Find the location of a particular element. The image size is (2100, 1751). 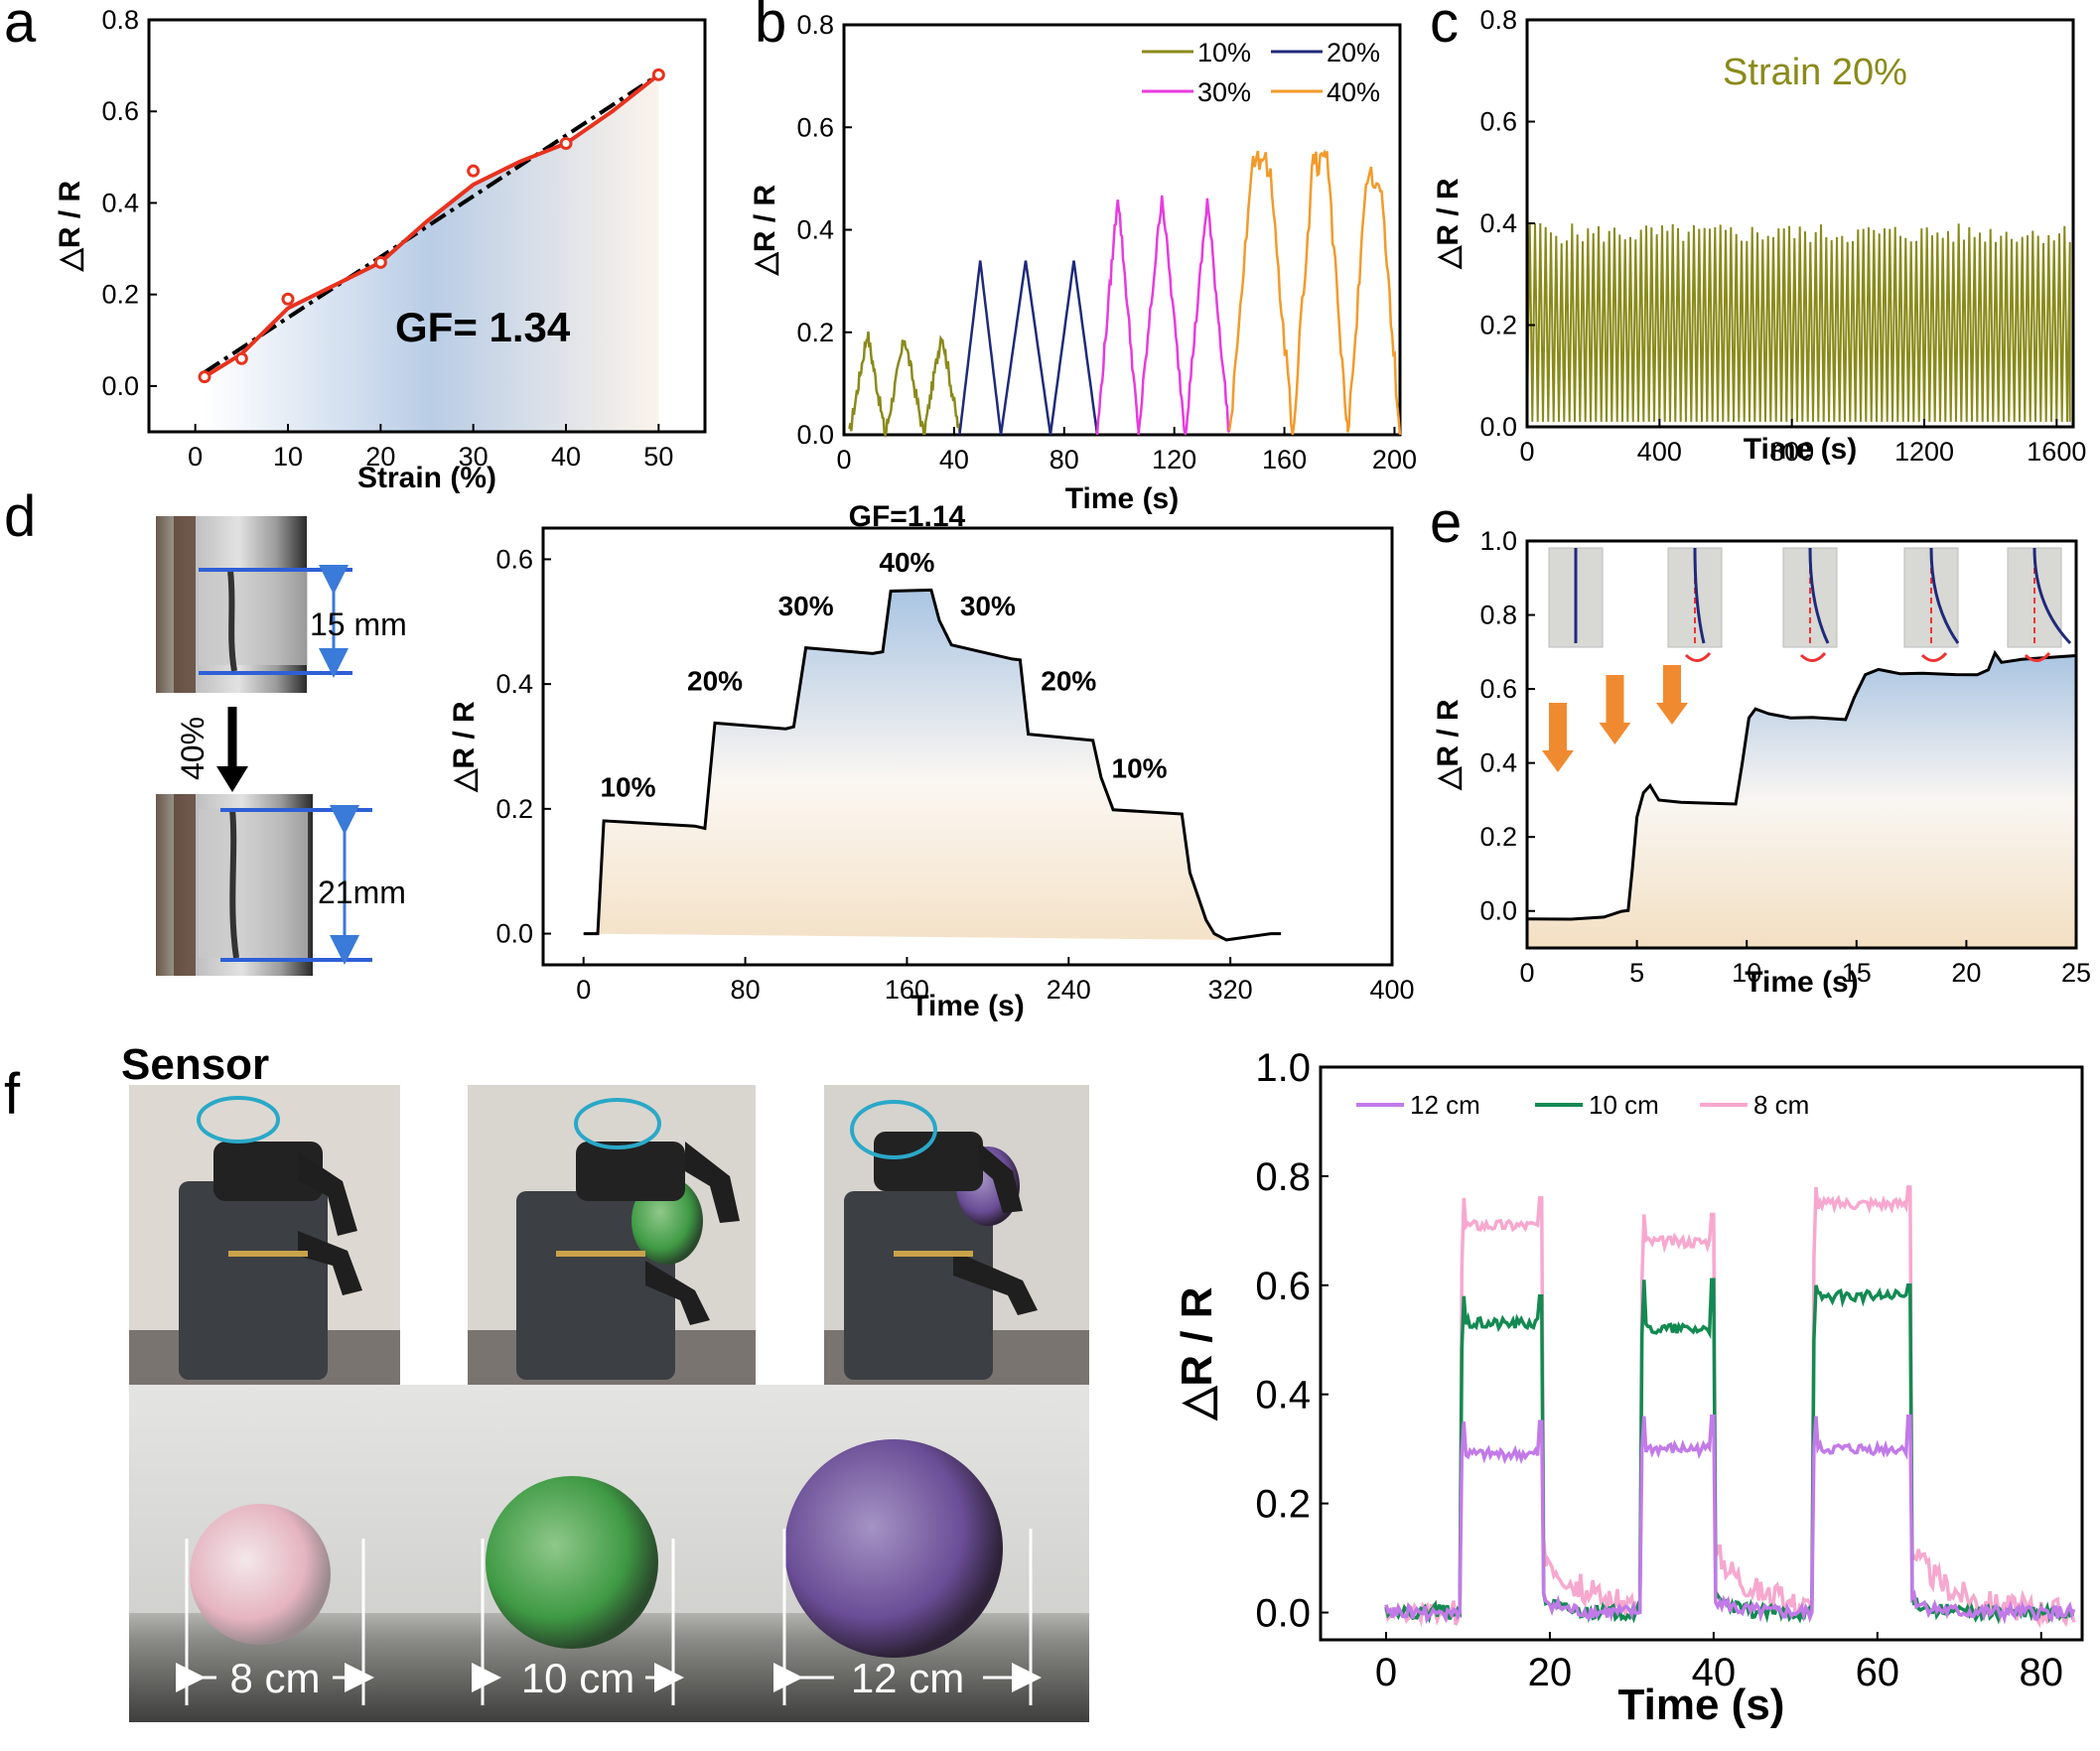

length-label-top: 15 mm is located at coordinates (358, 624).